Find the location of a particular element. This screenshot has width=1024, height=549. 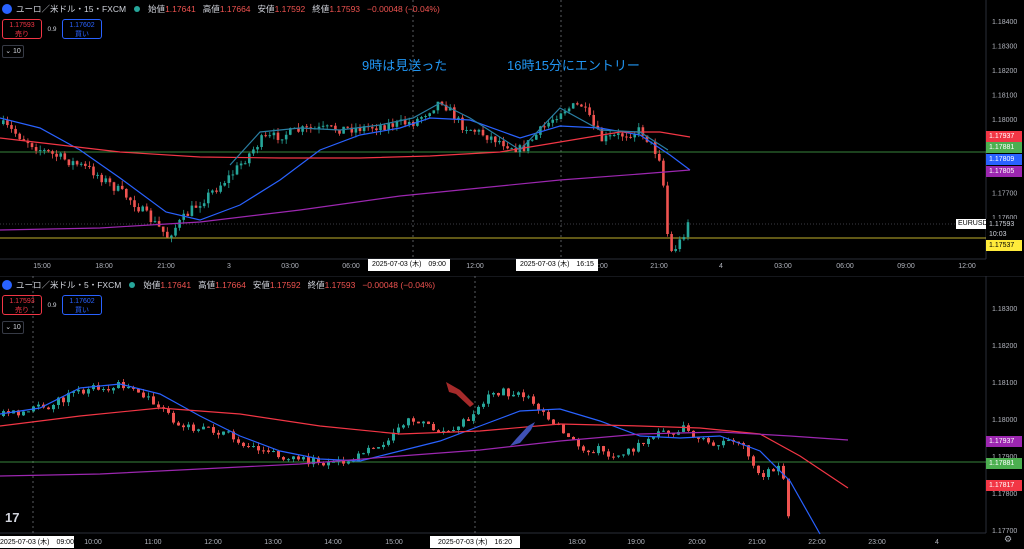

price-tick-label: 1.17800 is located at coordinates (1004, 494).